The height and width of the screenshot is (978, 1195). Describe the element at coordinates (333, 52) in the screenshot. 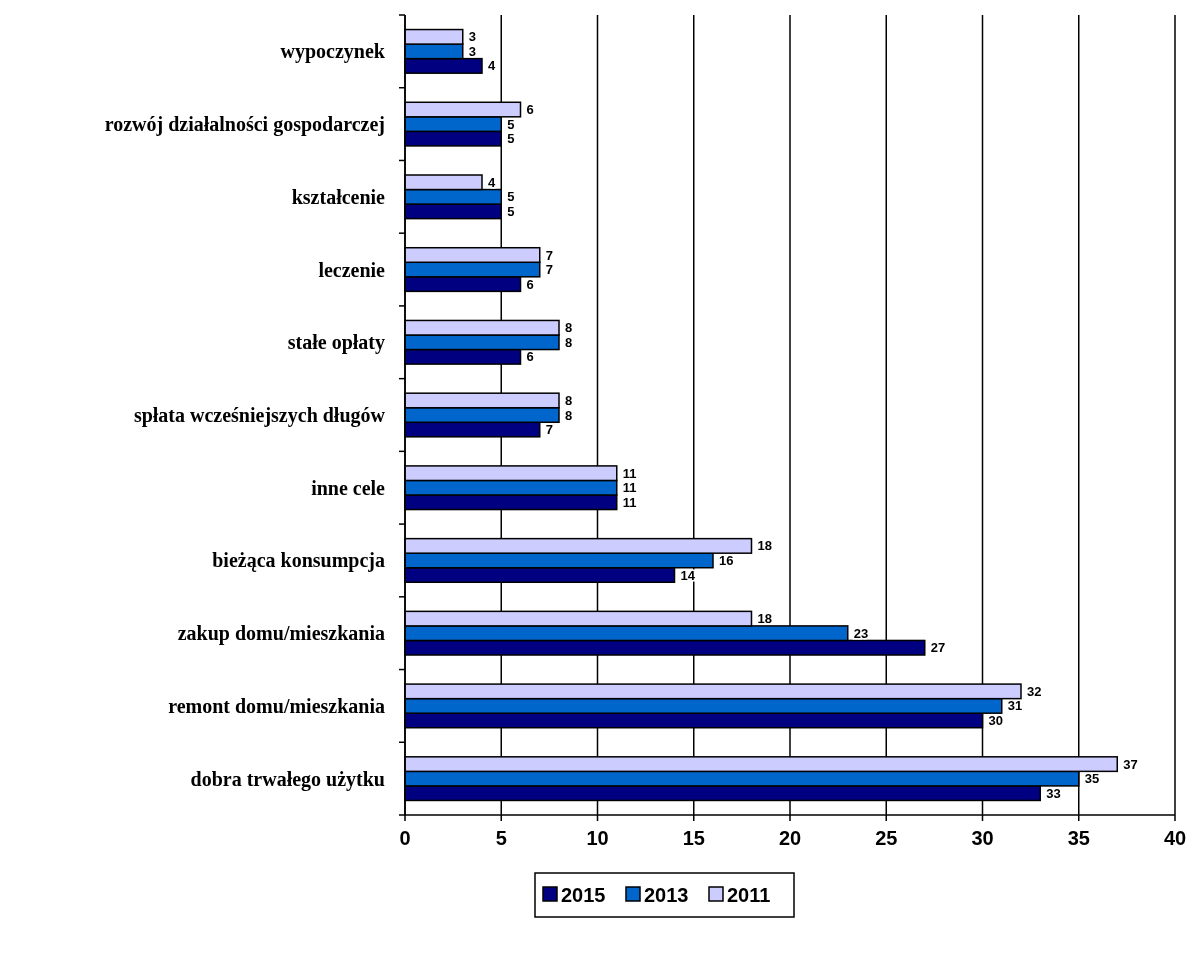

I see `y-tick-label: wypoczynek` at that location.